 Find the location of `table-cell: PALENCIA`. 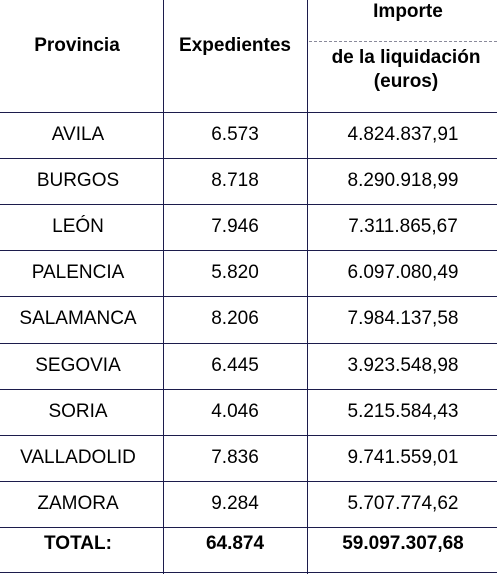

table-cell: PALENCIA is located at coordinates (78, 273).